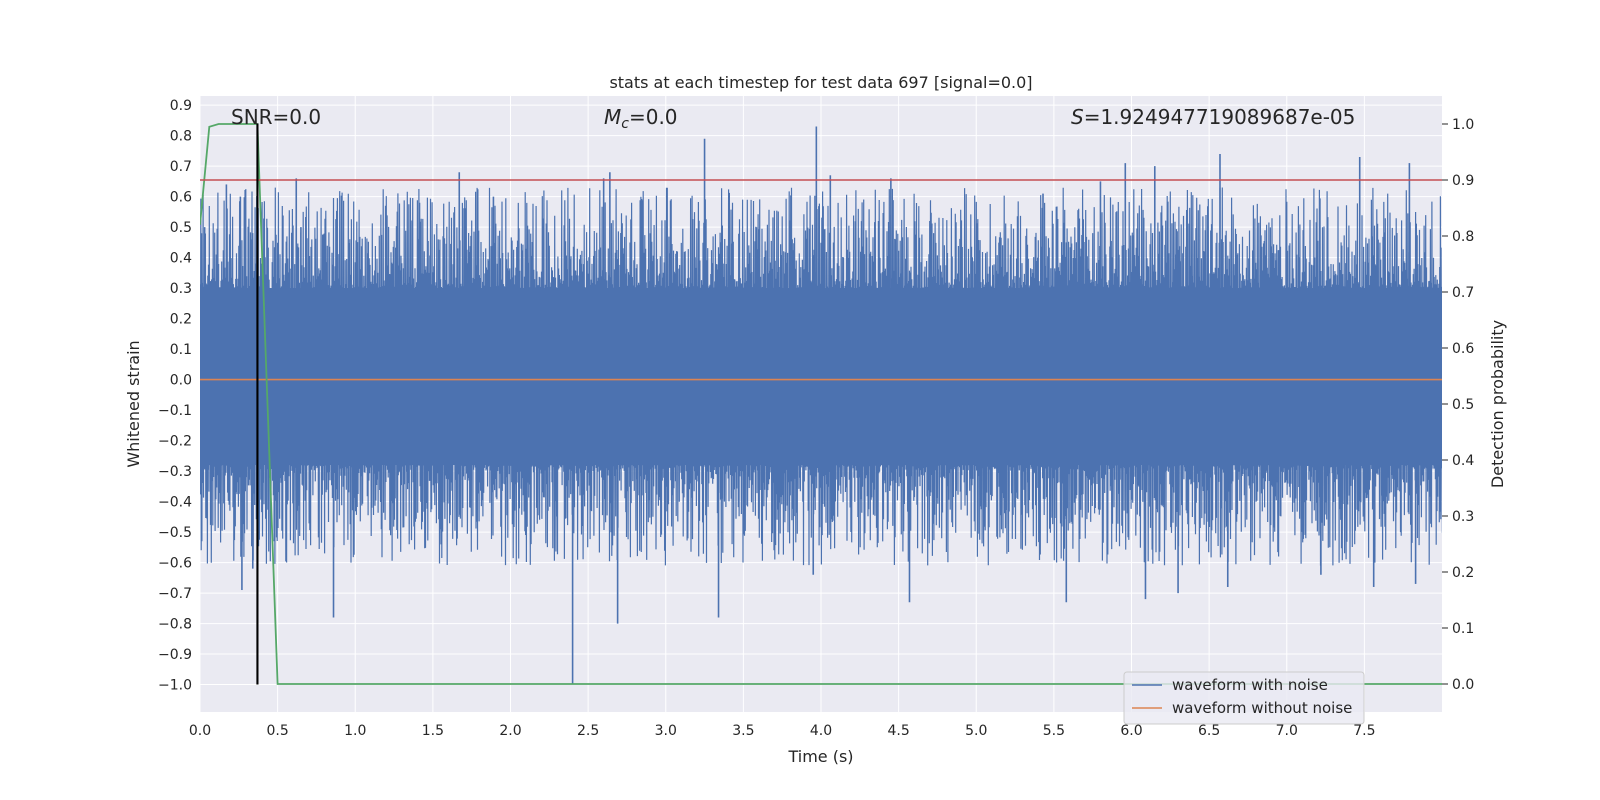  I want to click on y2-tick-label: 1.0, so click(1463, 125).